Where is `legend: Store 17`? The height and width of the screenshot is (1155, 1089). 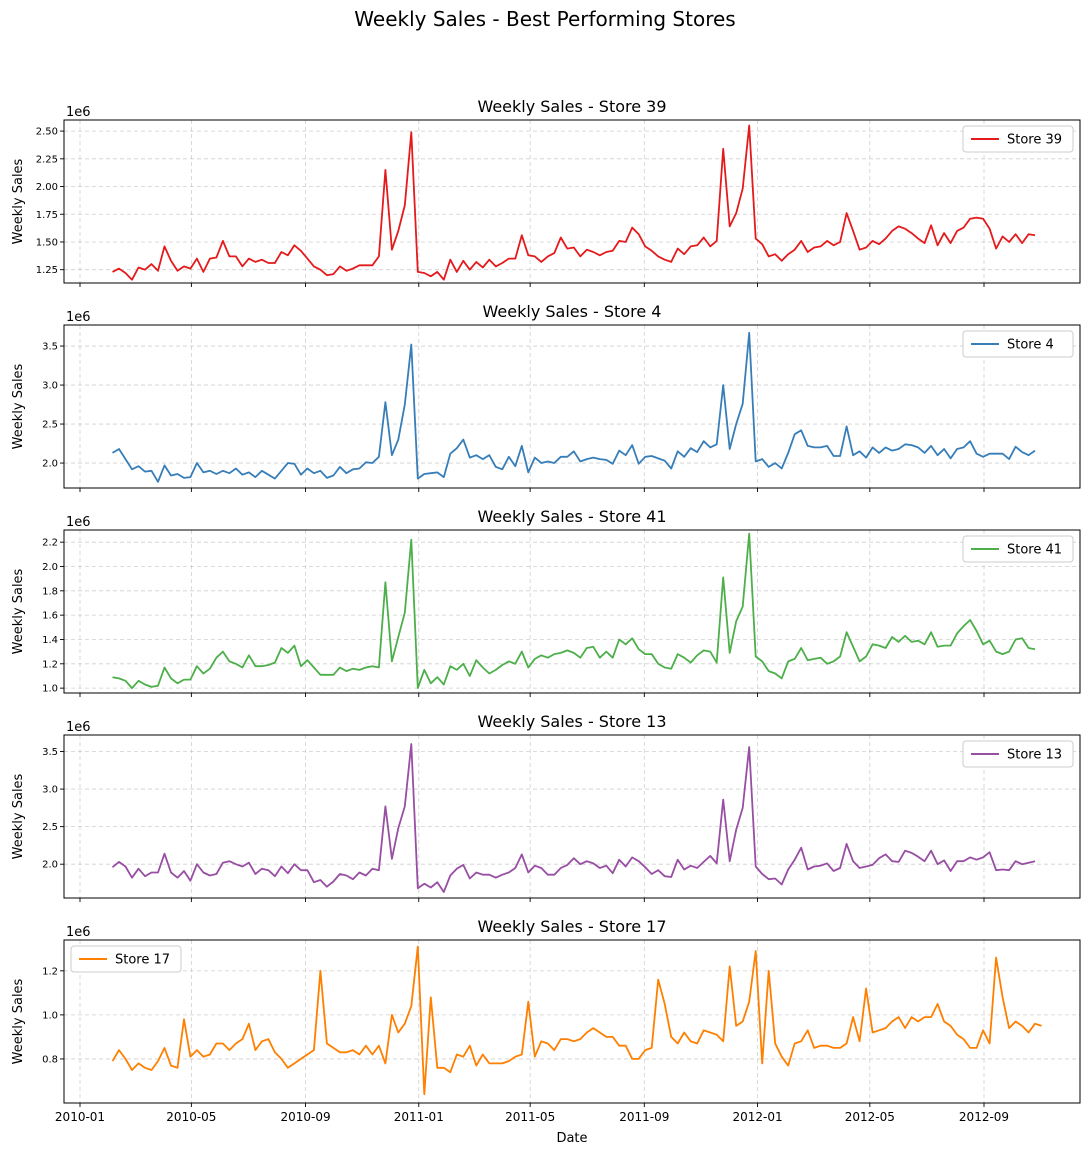 legend: Store 17 is located at coordinates (126, 959).